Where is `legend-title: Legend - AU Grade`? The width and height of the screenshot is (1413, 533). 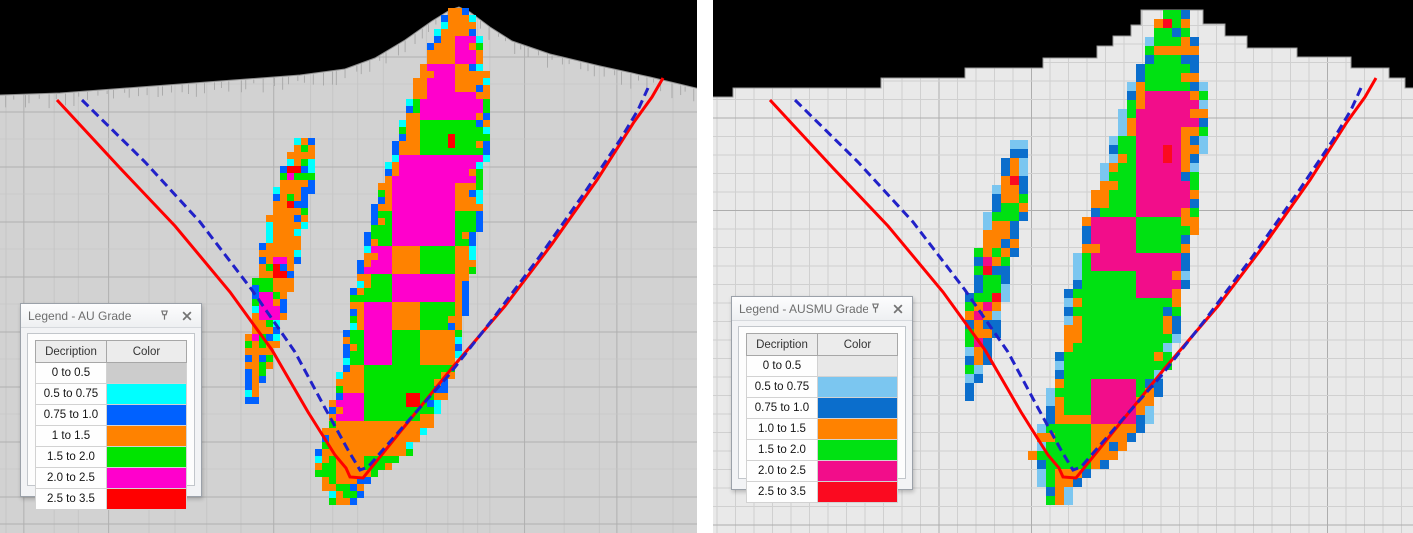
legend-title: Legend - AU Grade is located at coordinates (80, 315).